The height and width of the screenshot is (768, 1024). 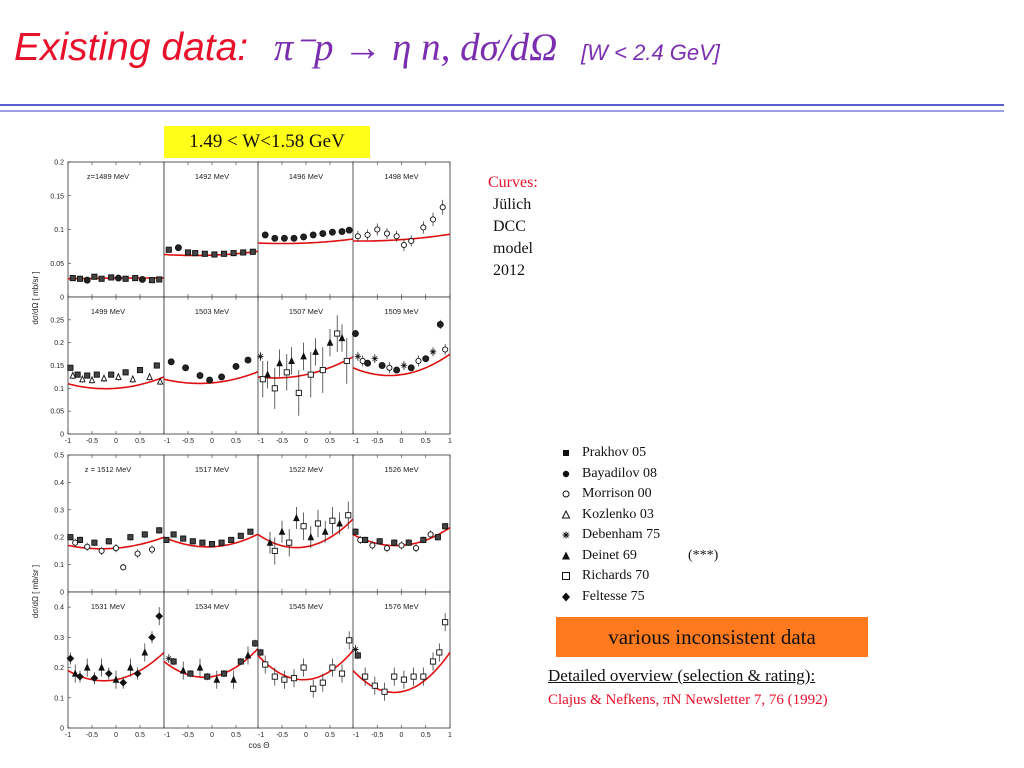 What do you see at coordinates (450, 735) in the screenshot?
I see `x-tick-label: 1` at bounding box center [450, 735].